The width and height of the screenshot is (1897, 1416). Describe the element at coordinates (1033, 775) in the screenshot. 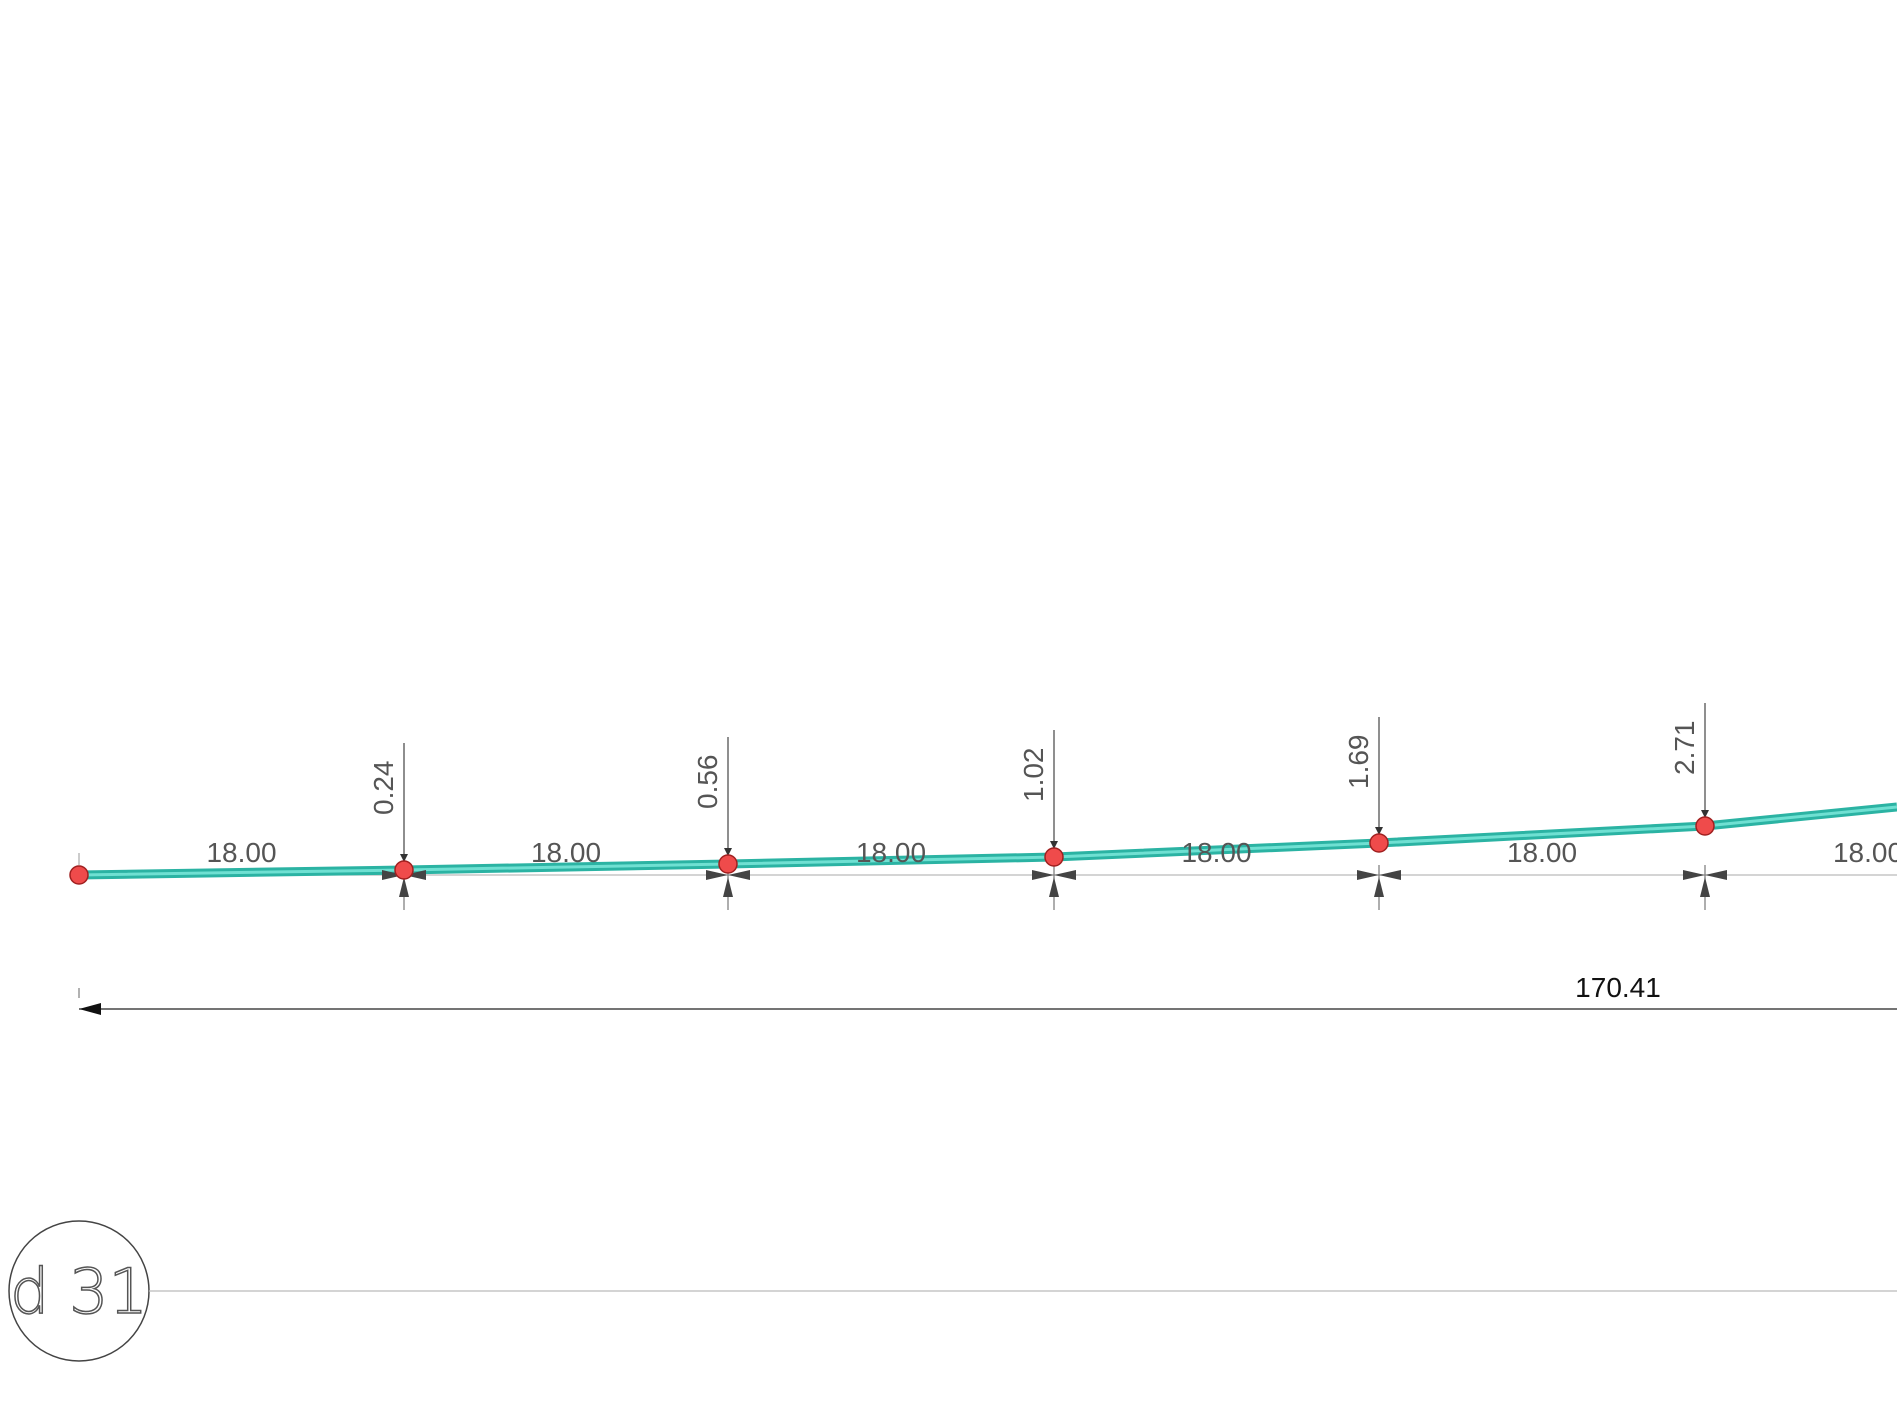

I see `offset-value: 1.02` at that location.